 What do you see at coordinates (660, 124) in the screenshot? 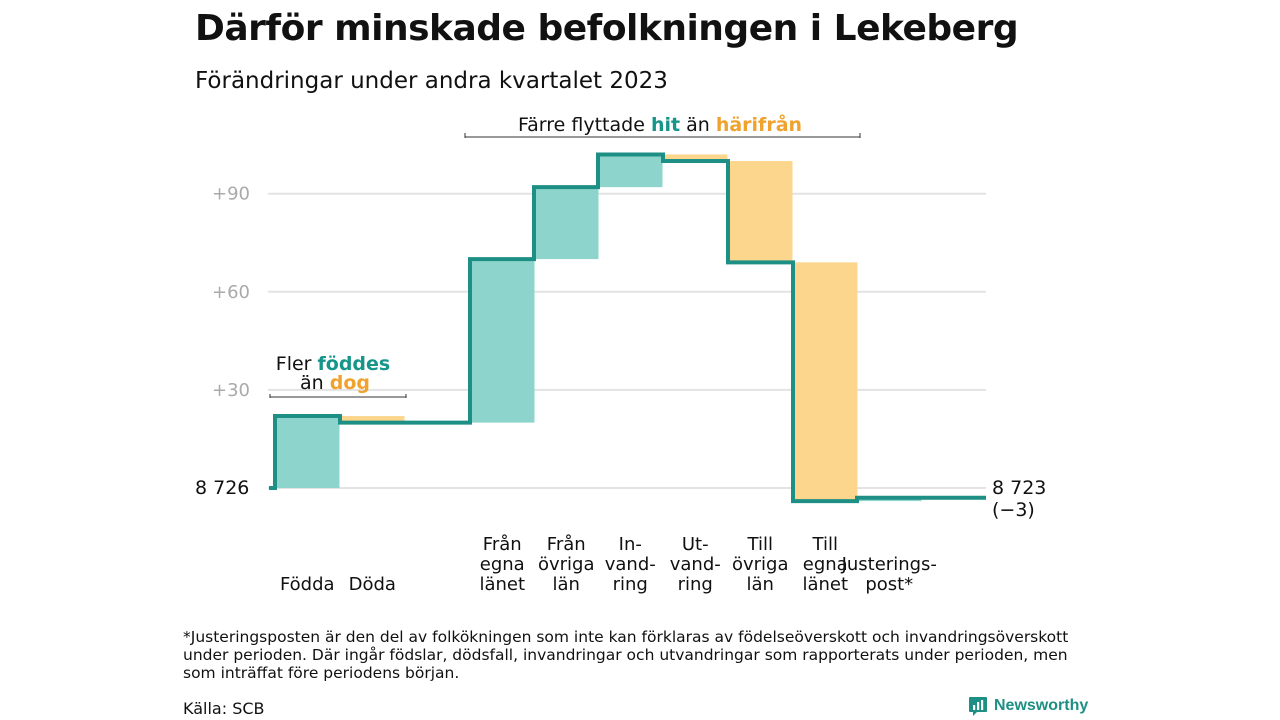
I see `migration-annotation: Färre flyttade hit än härifrån` at bounding box center [660, 124].